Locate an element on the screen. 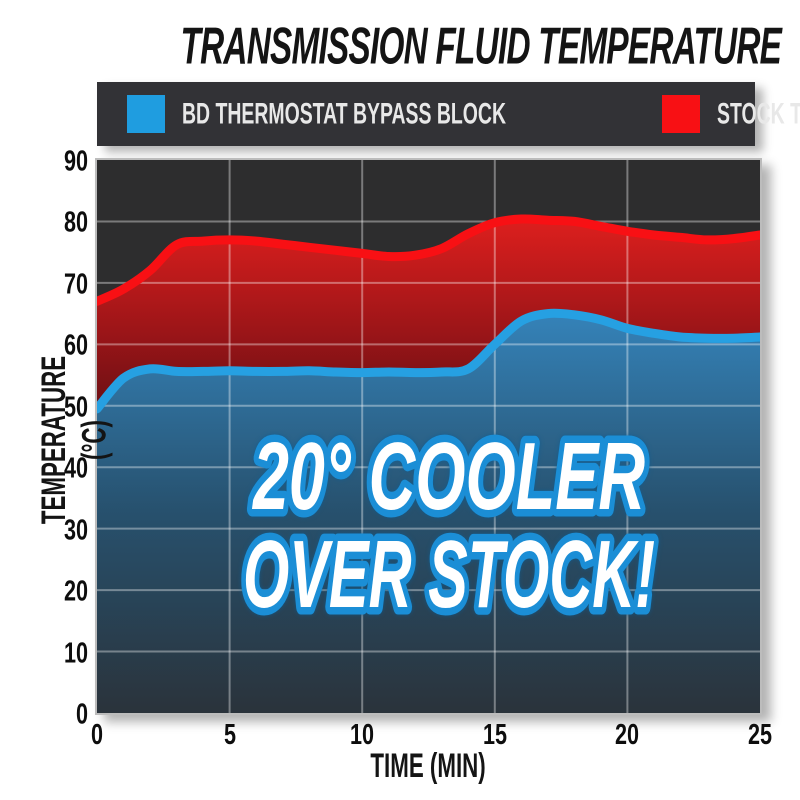  x-tick-label: 5 is located at coordinates (229, 735).